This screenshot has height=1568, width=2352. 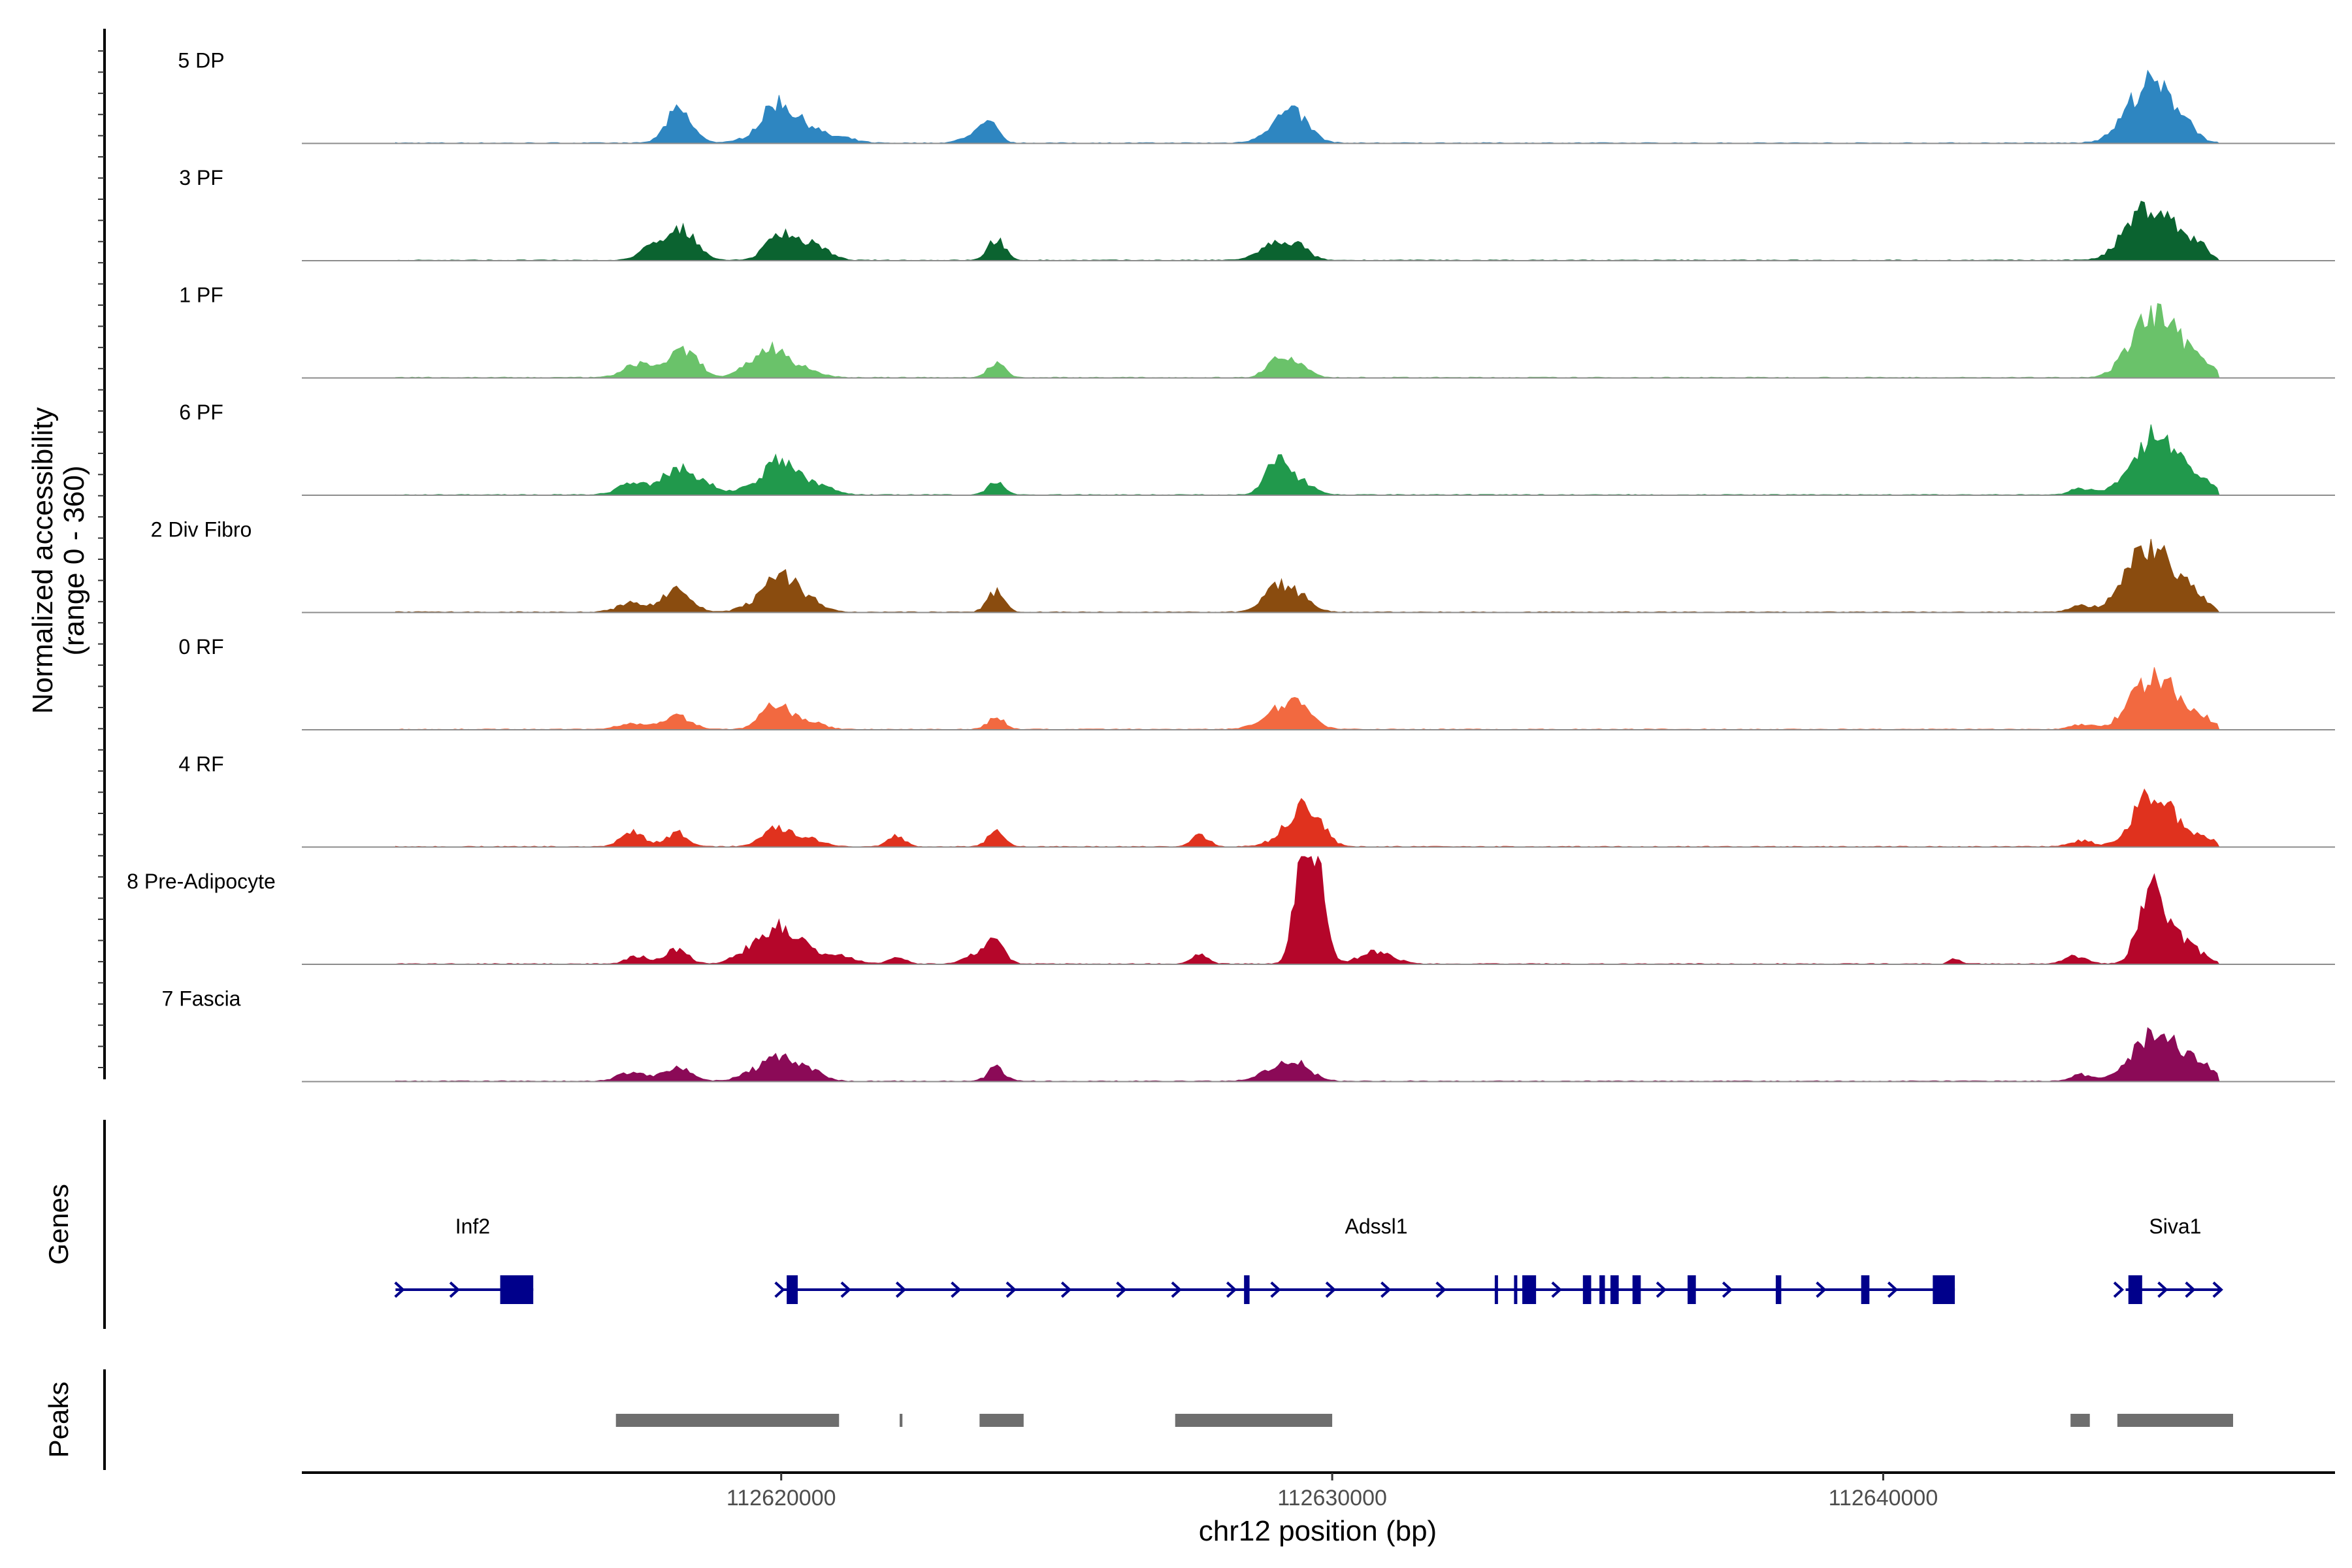 I want to click on y-axis-title-line1: Normalized accessibility, so click(x=43, y=560).